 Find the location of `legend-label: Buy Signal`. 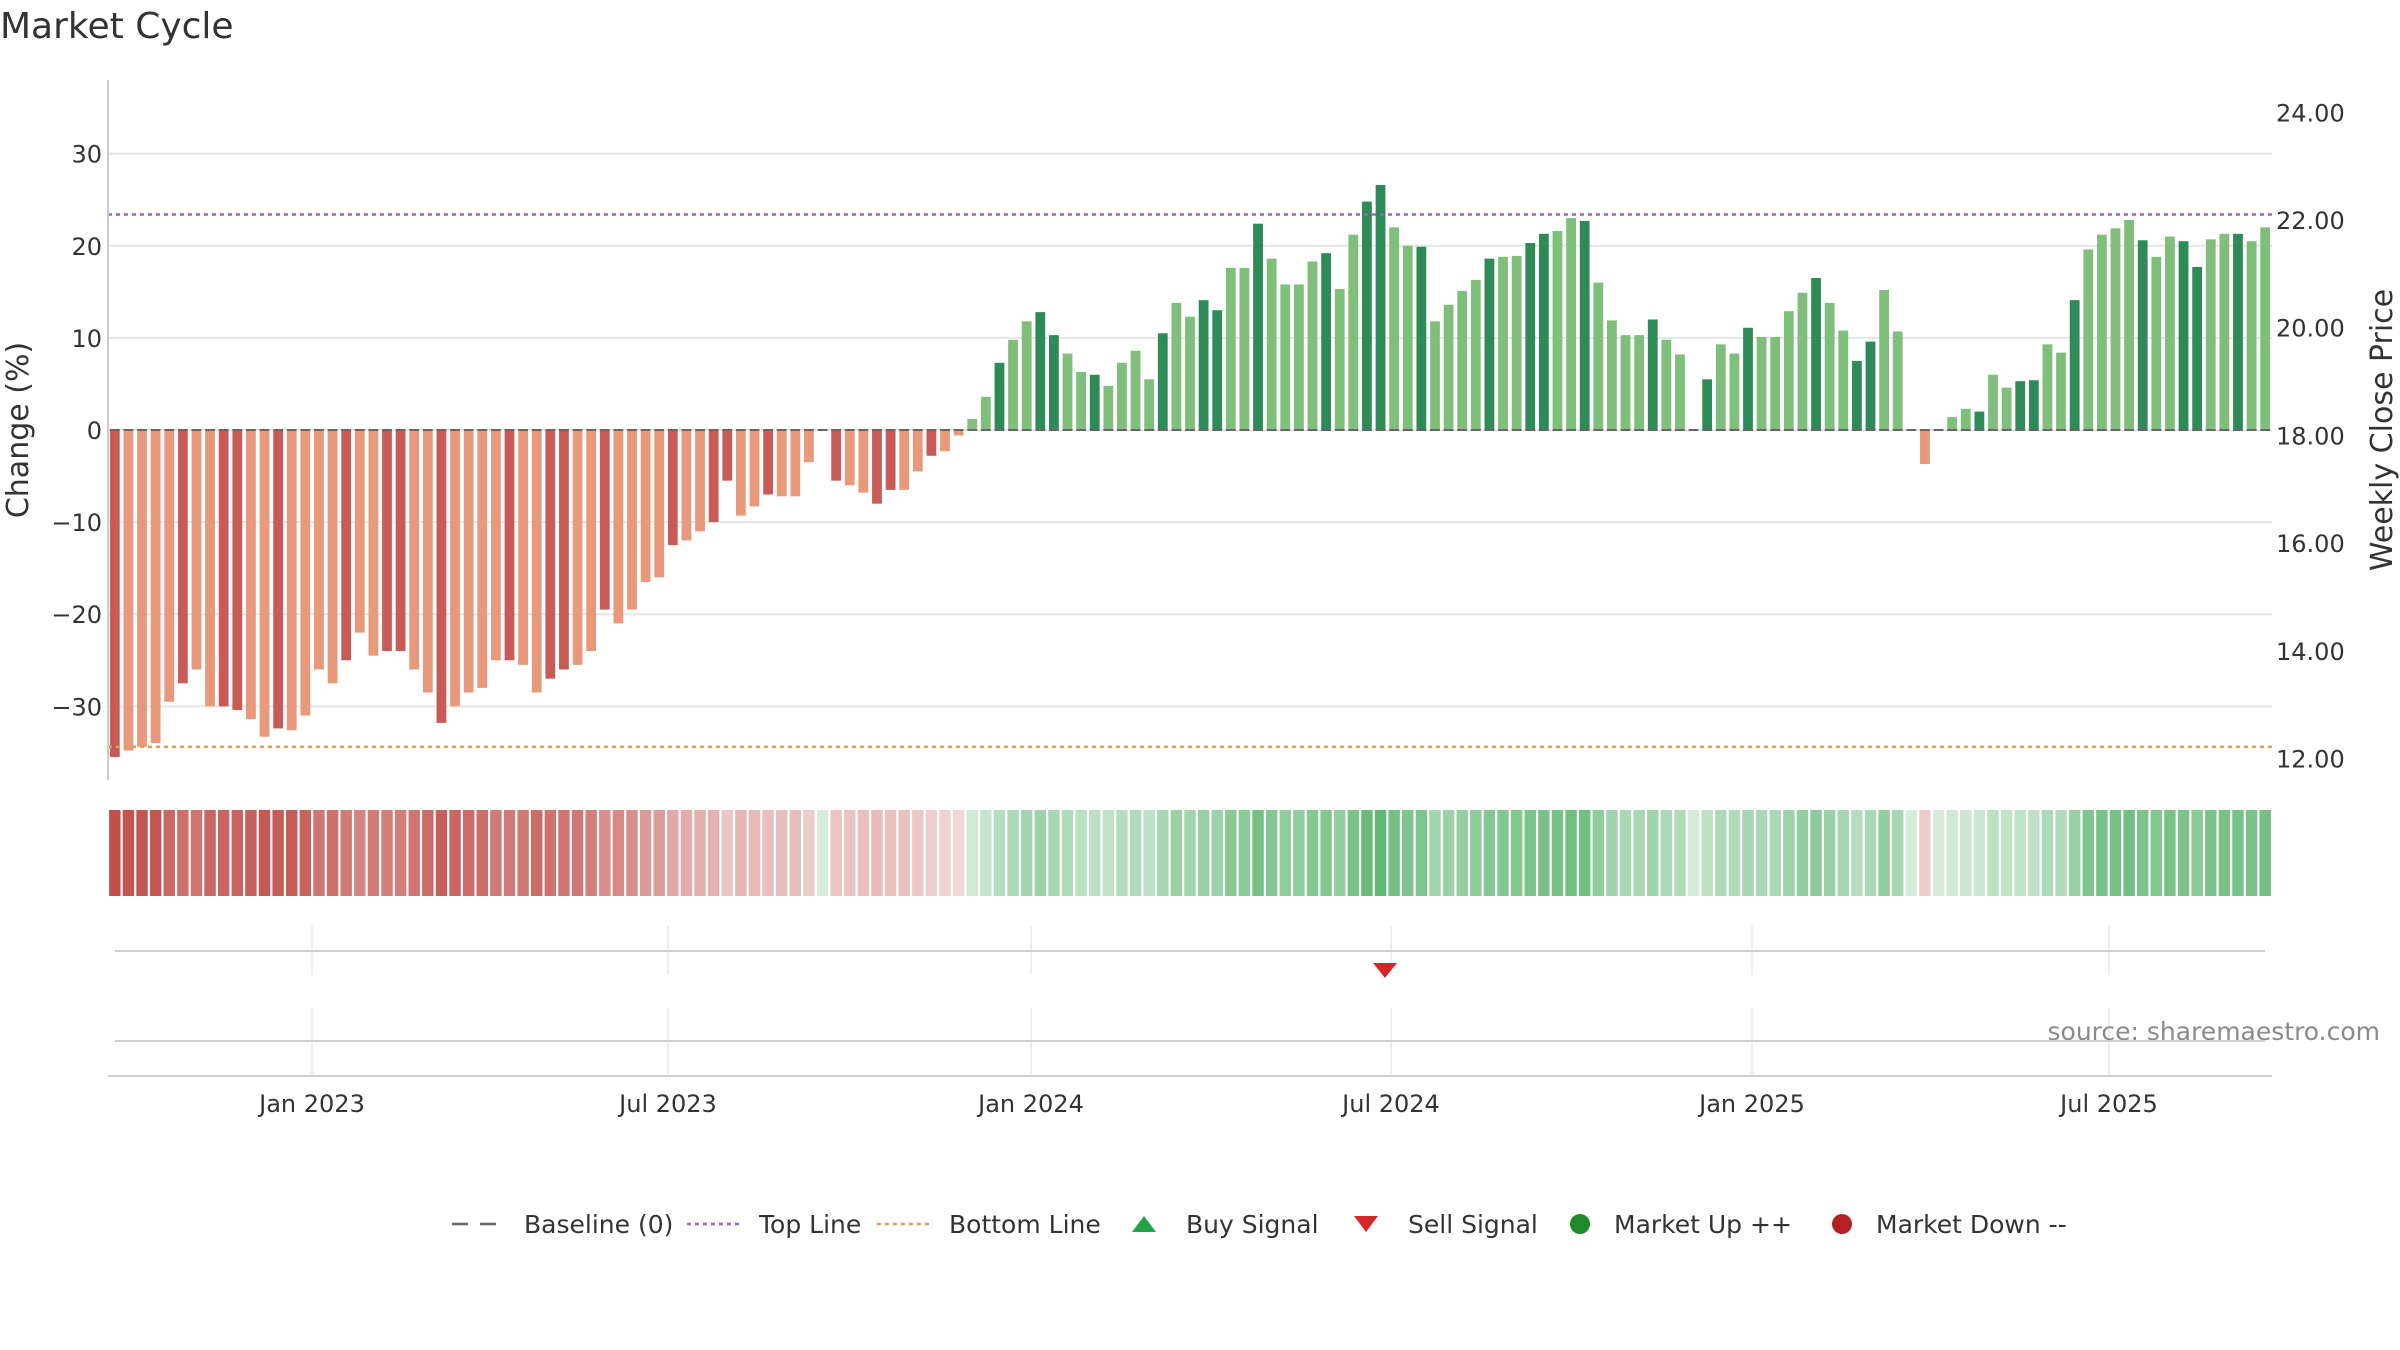

legend-label: Buy Signal is located at coordinates (1252, 1224).